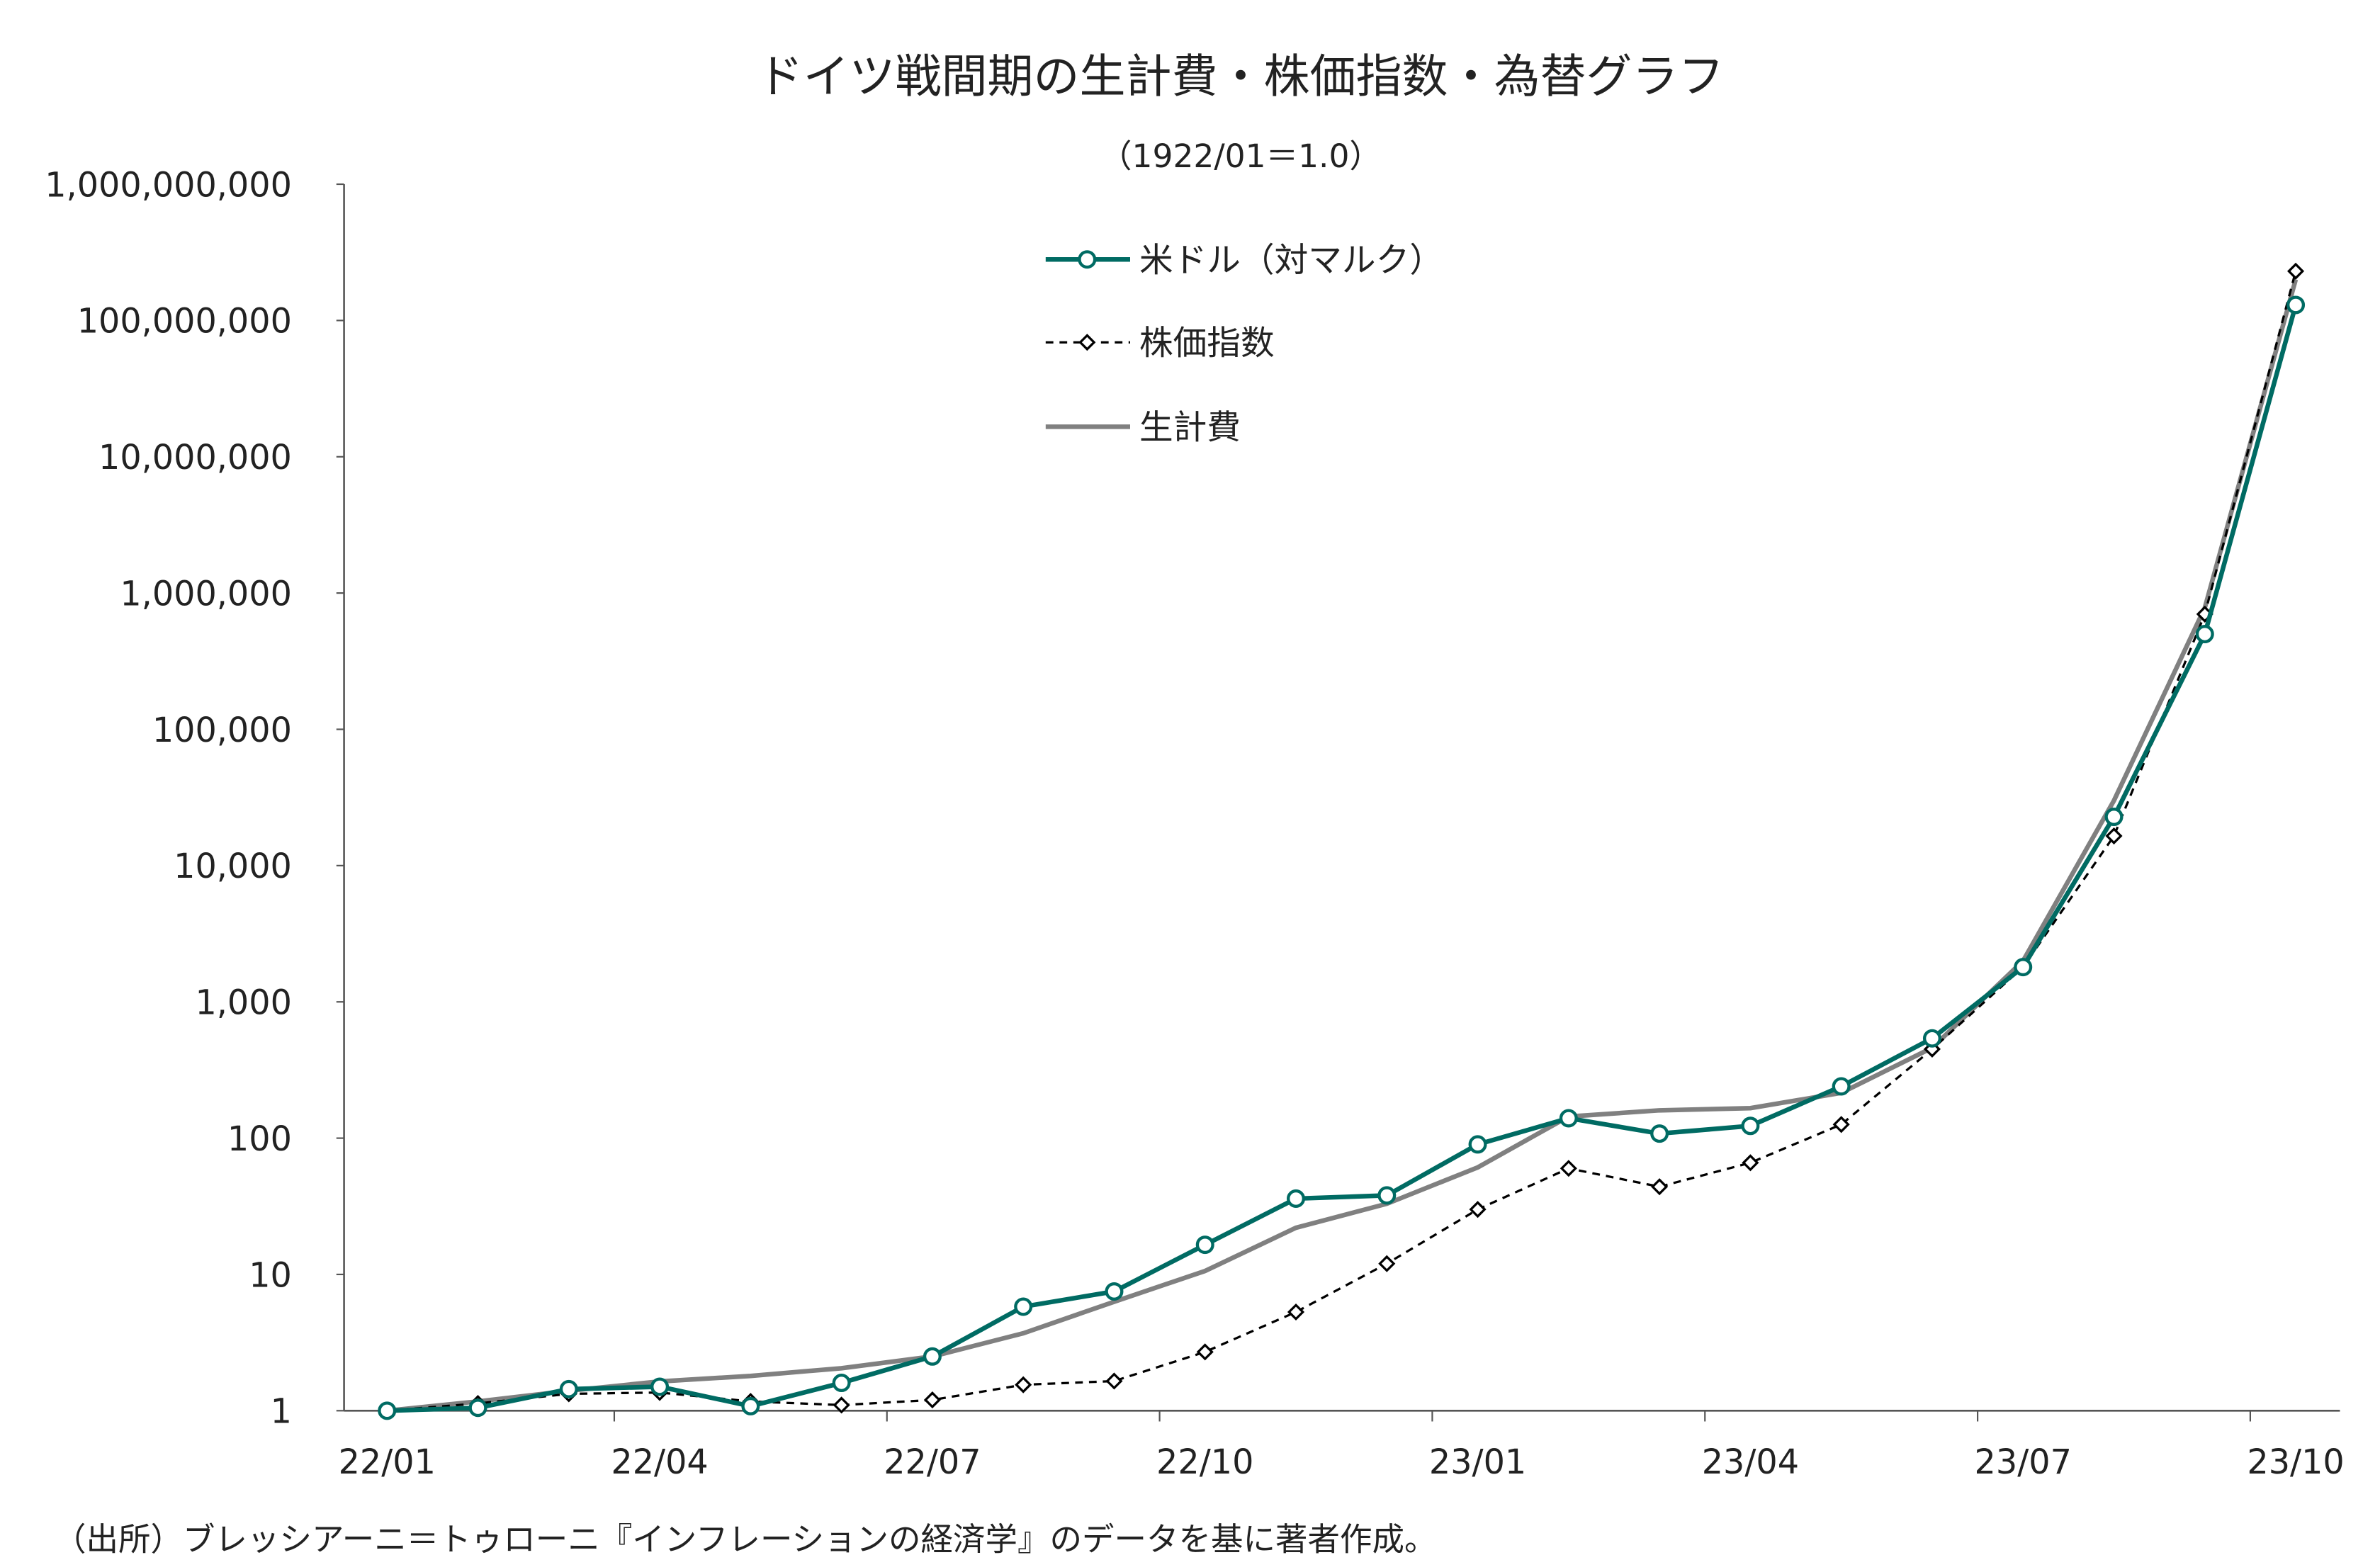 Image resolution: width=2380 pixels, height=1555 pixels. Describe the element at coordinates (1087, 259) in the screenshot. I see `legend-marker-circle` at that location.